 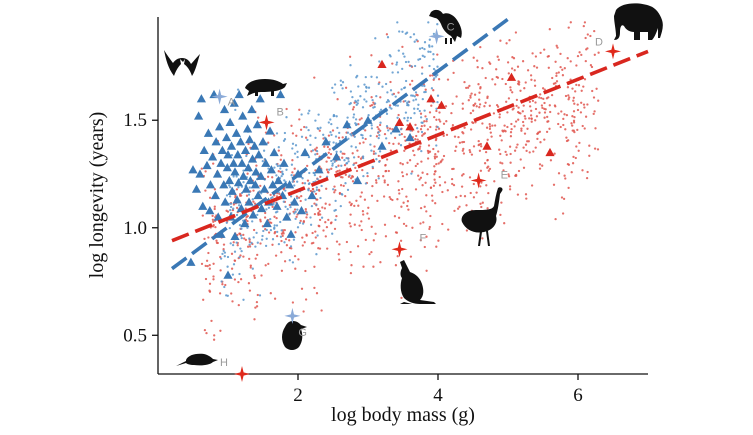 I want to click on species-star-A, so click(x=219, y=96).